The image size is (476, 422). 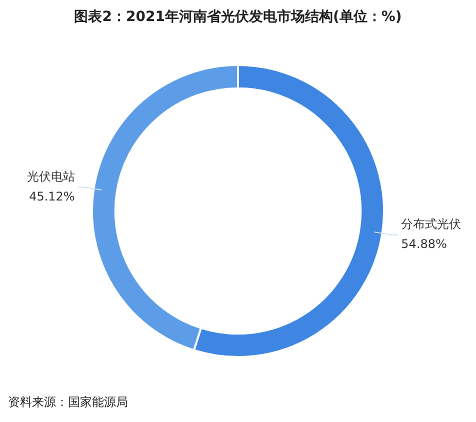 I want to click on chart-title: 图表2：2021年河南省光伏发电市场结构(单位：%), so click(x=238, y=17).